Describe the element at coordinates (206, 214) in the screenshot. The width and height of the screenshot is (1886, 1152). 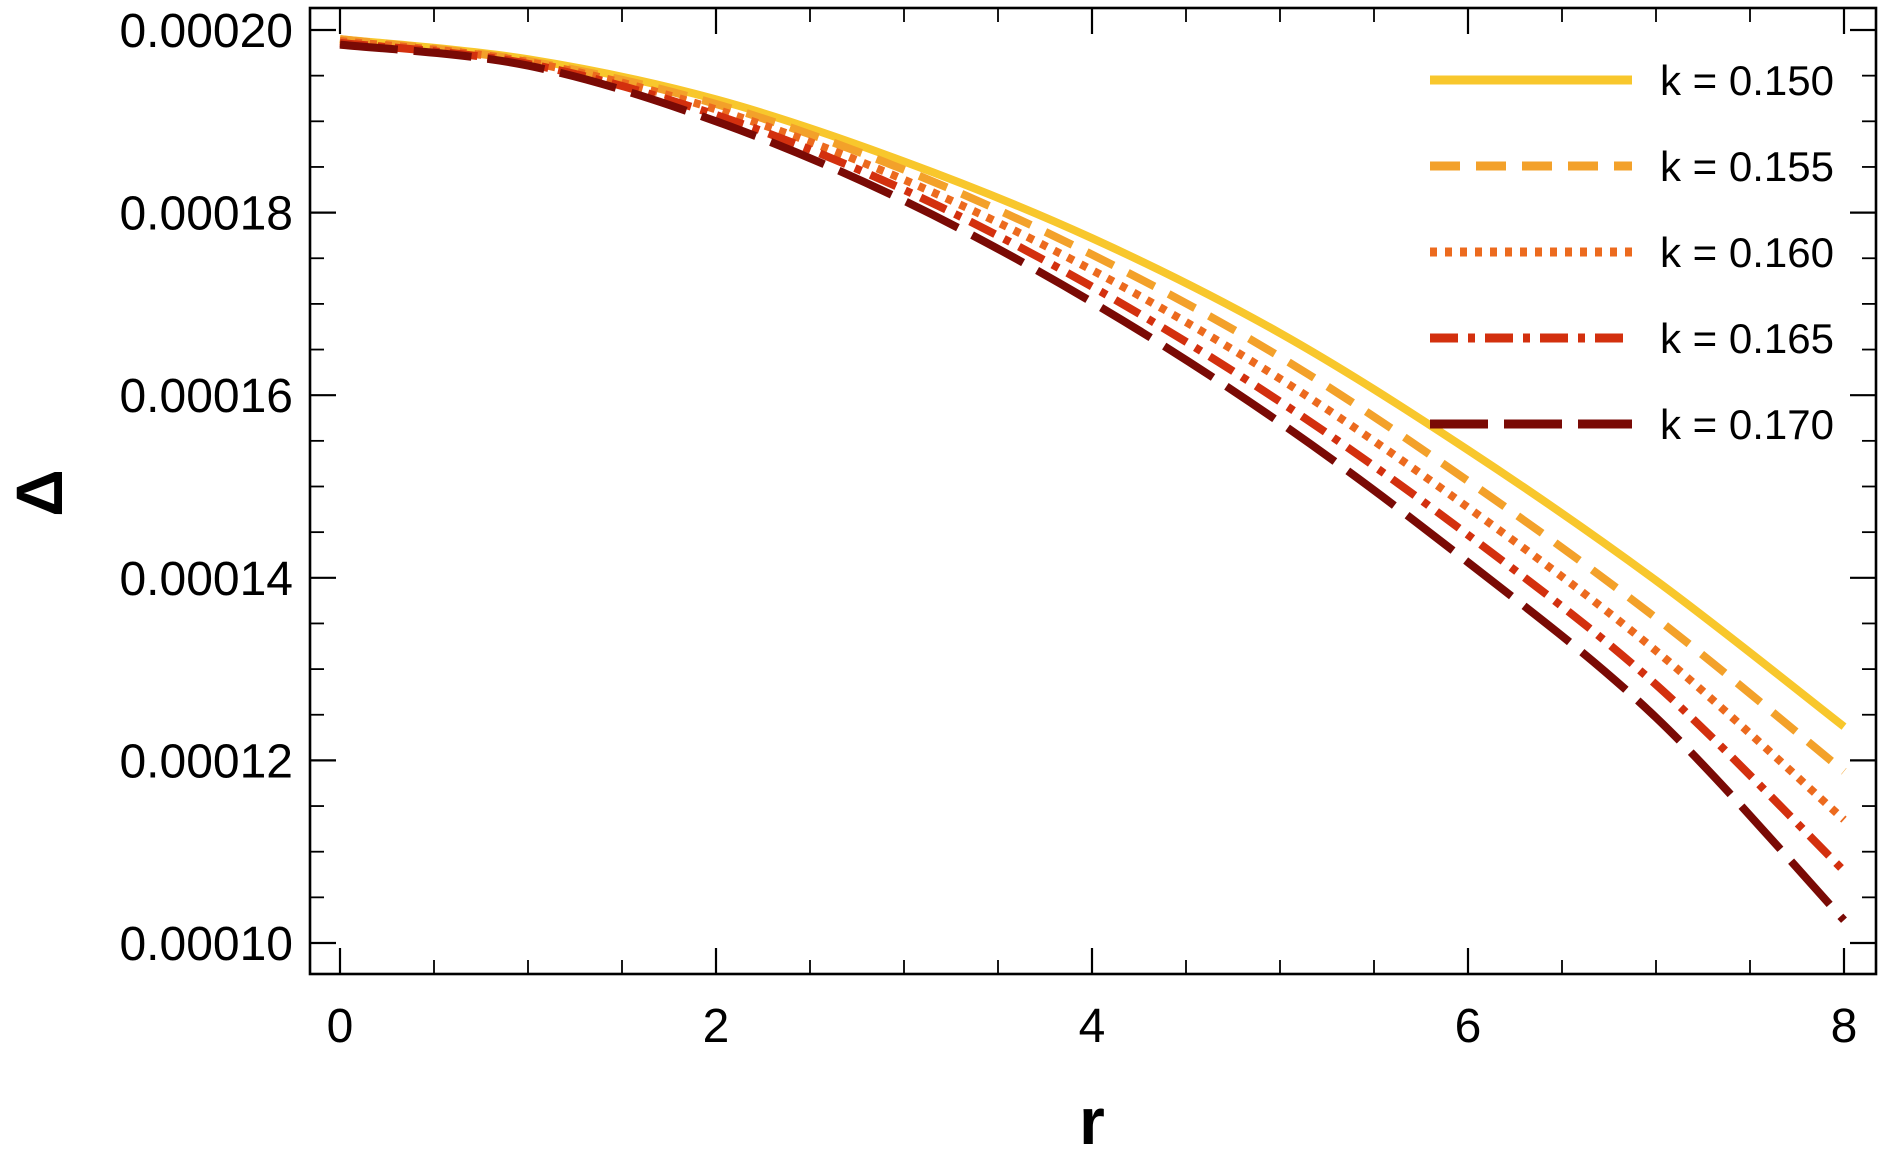
I see `y-tick-label: 0.00018` at that location.